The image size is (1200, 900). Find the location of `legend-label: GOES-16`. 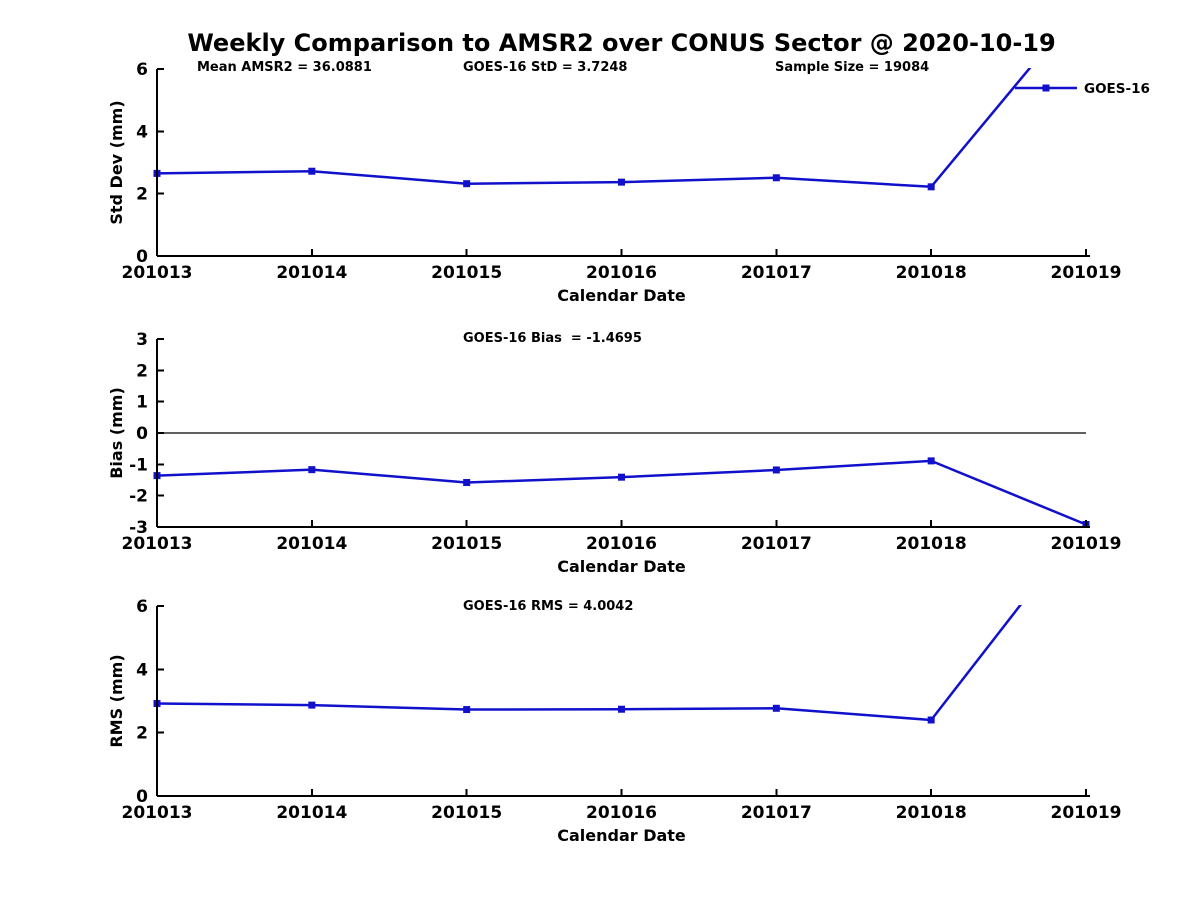

legend-label: GOES-16 is located at coordinates (1117, 89).